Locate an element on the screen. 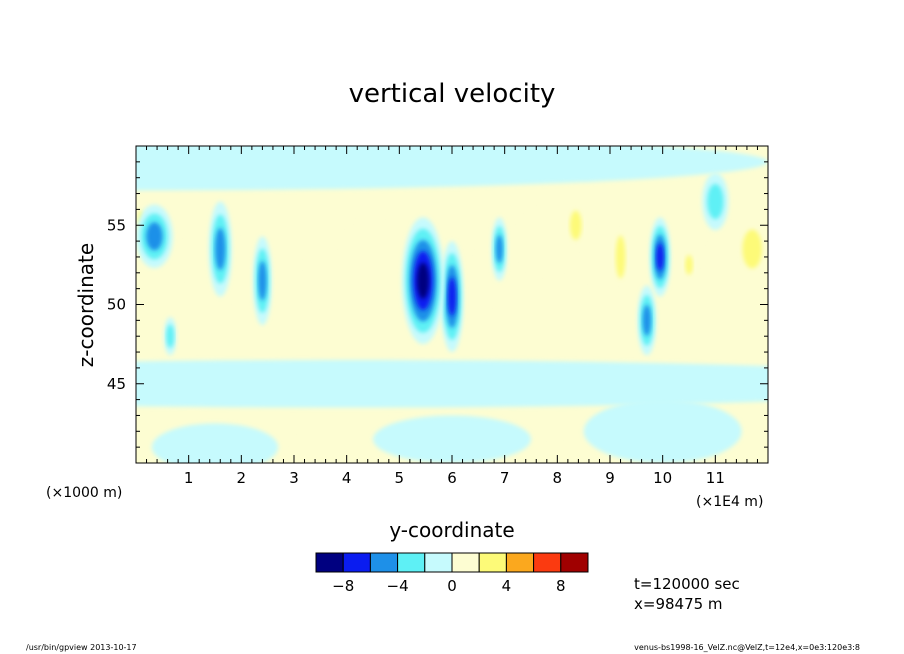 The image size is (904, 654). x-tick-label: 4 is located at coordinates (347, 478).